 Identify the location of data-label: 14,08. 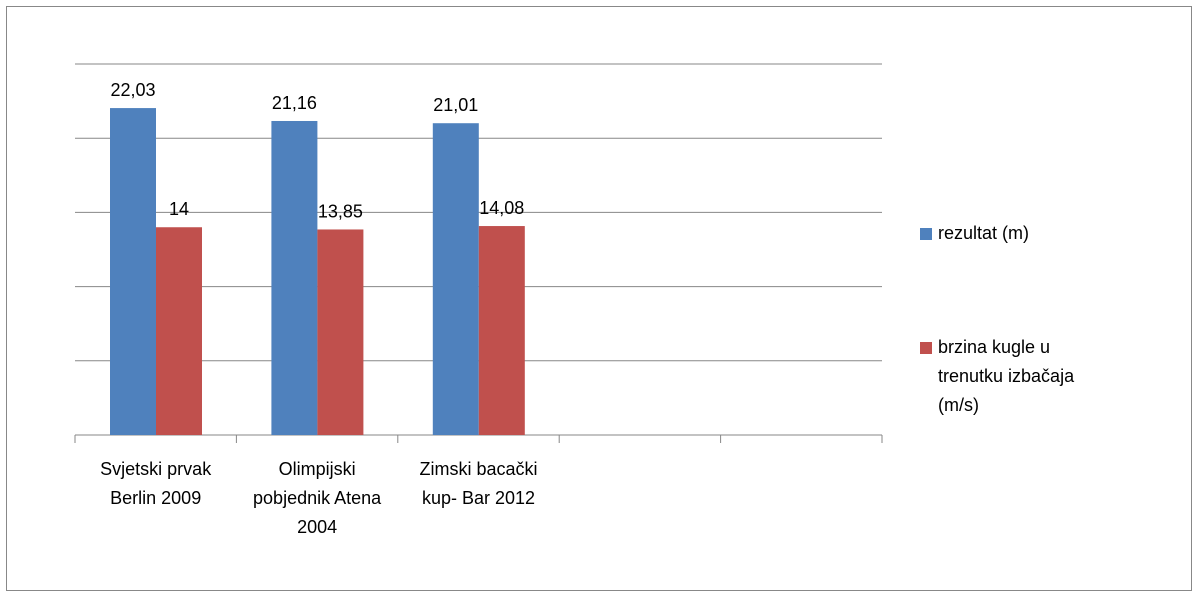
(501, 208).